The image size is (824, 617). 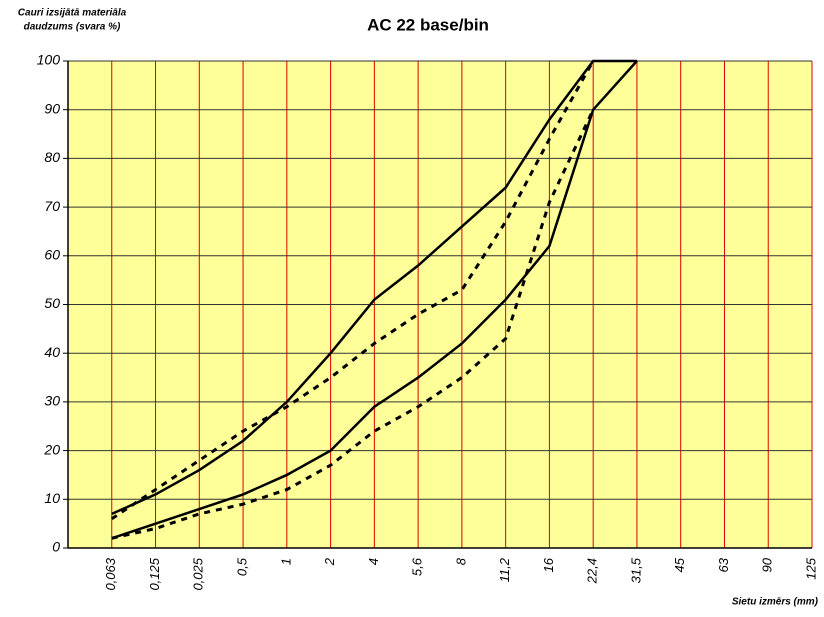 I want to click on chart-title: AC 22 base/bin, so click(x=428, y=24).